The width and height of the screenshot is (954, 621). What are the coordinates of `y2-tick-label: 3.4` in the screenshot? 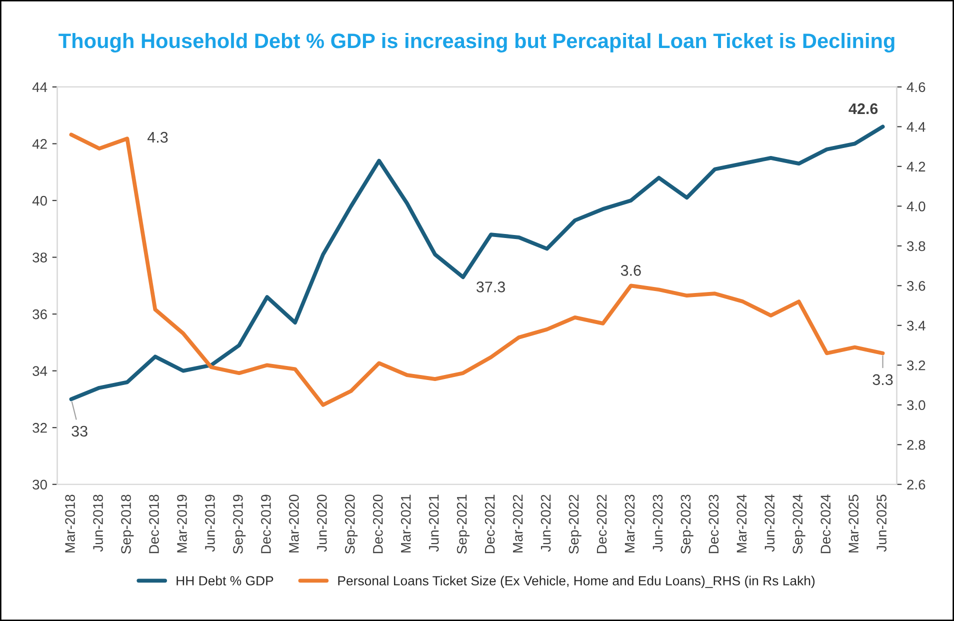 It's located at (916, 325).